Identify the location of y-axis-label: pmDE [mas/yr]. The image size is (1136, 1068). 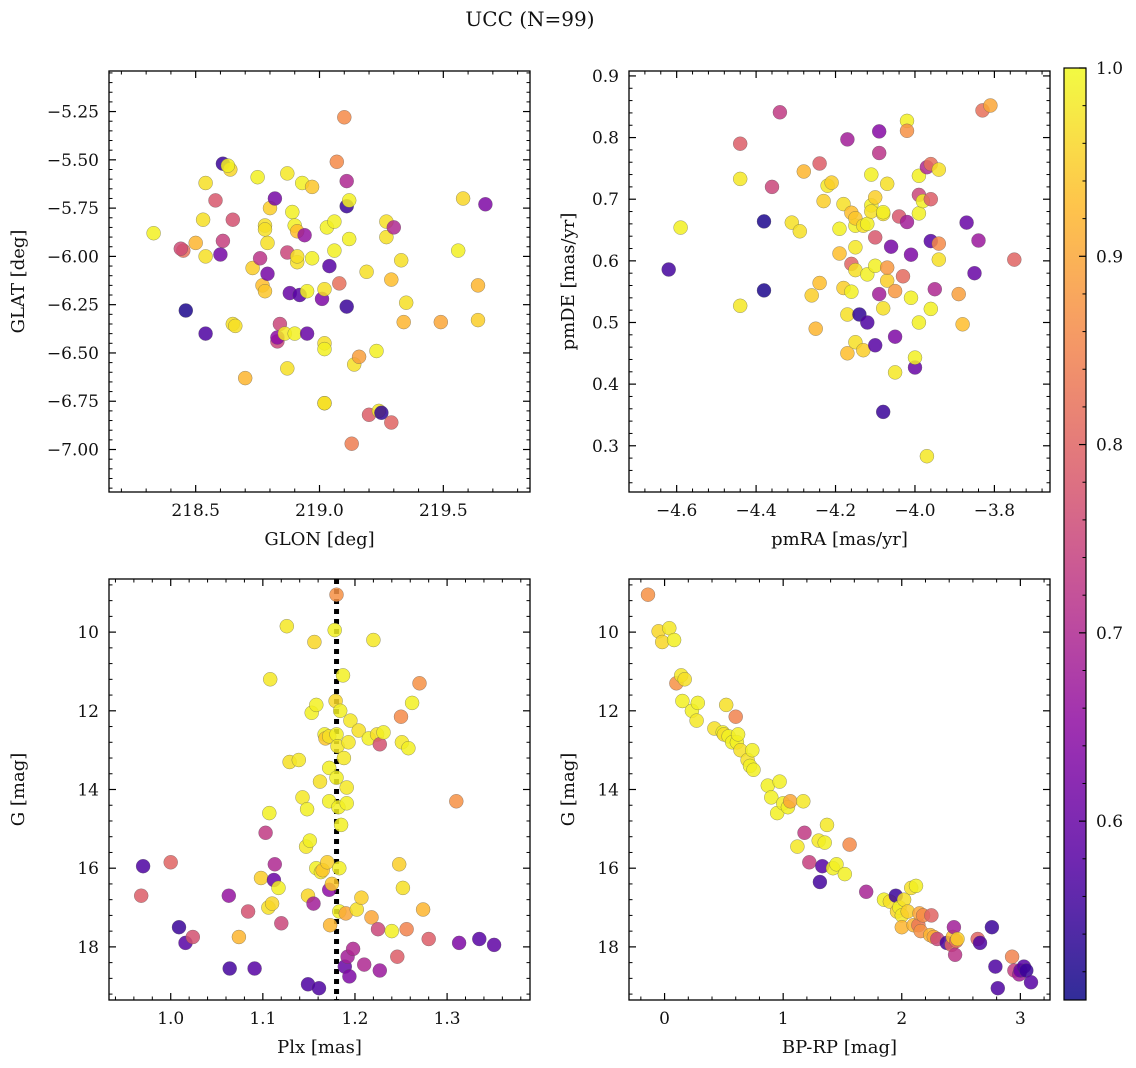
(568, 282).